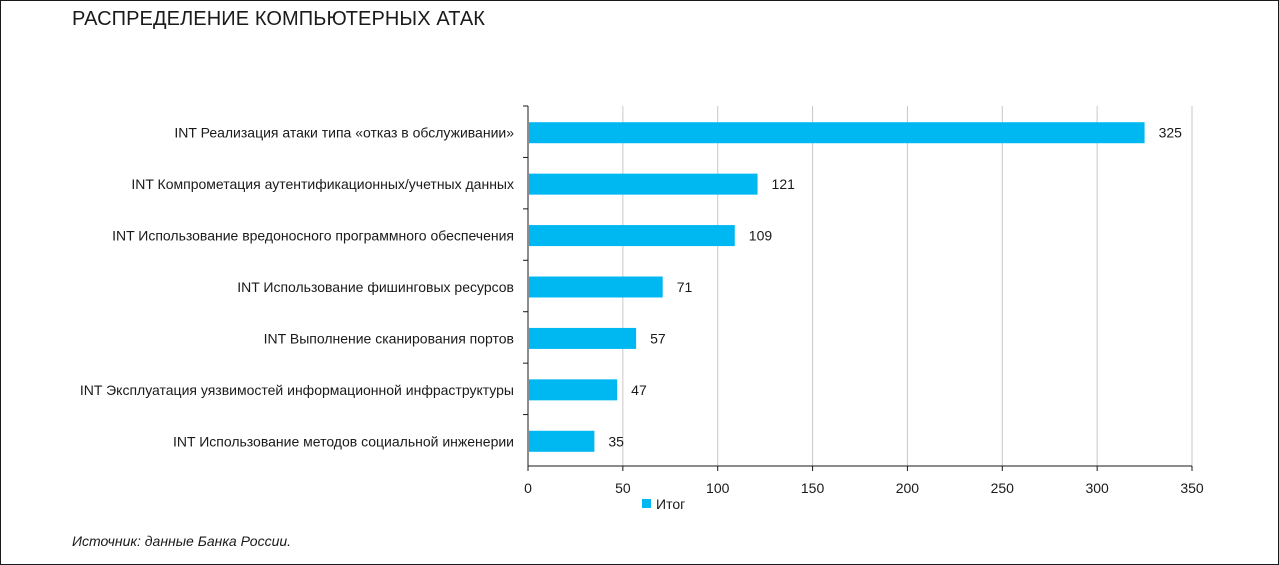 The width and height of the screenshot is (1279, 565). What do you see at coordinates (658, 338) in the screenshot?
I see `data-label: 57` at bounding box center [658, 338].